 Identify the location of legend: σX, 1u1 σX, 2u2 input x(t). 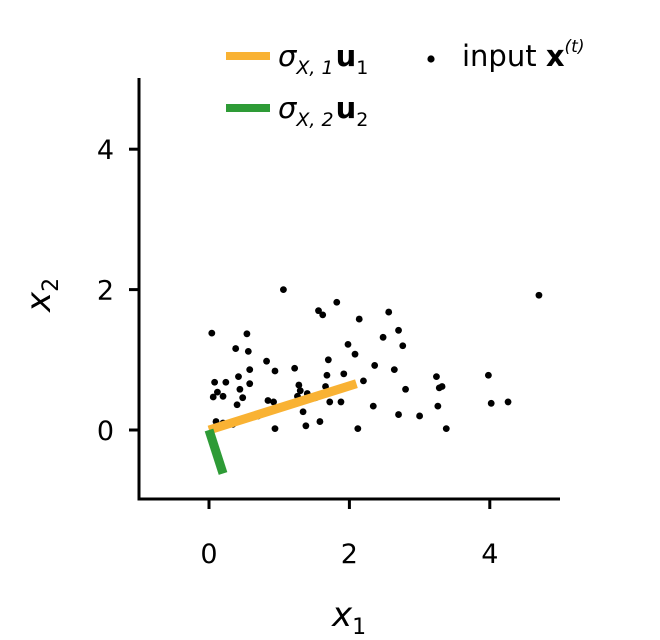
(405, 84).